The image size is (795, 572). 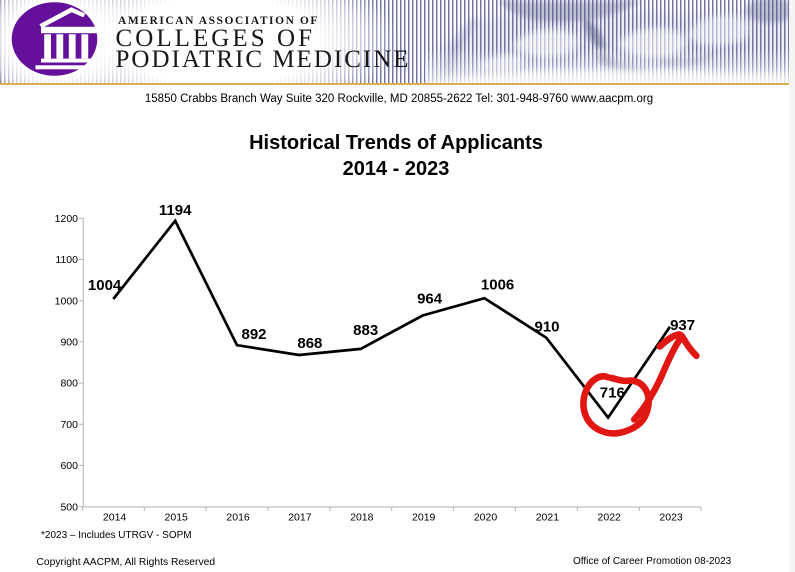 I want to click on svg-text: 2019, so click(x=424, y=518).